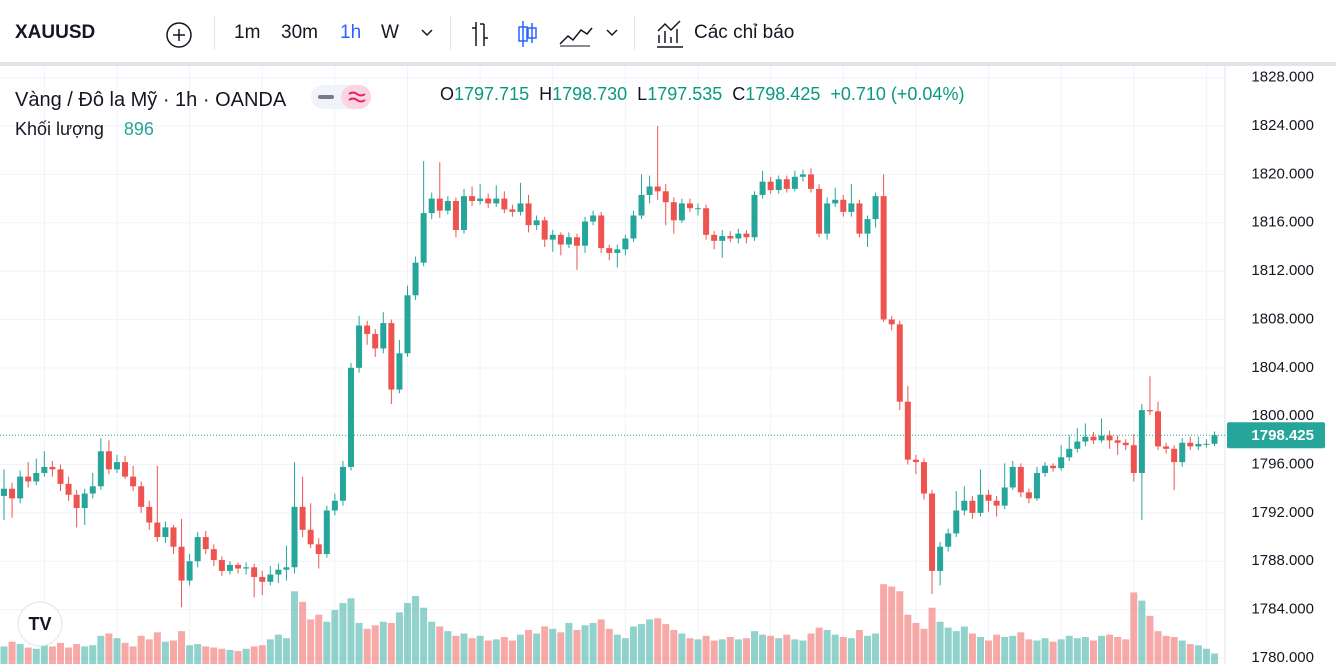  I want to click on dropdown, so click(427, 33).